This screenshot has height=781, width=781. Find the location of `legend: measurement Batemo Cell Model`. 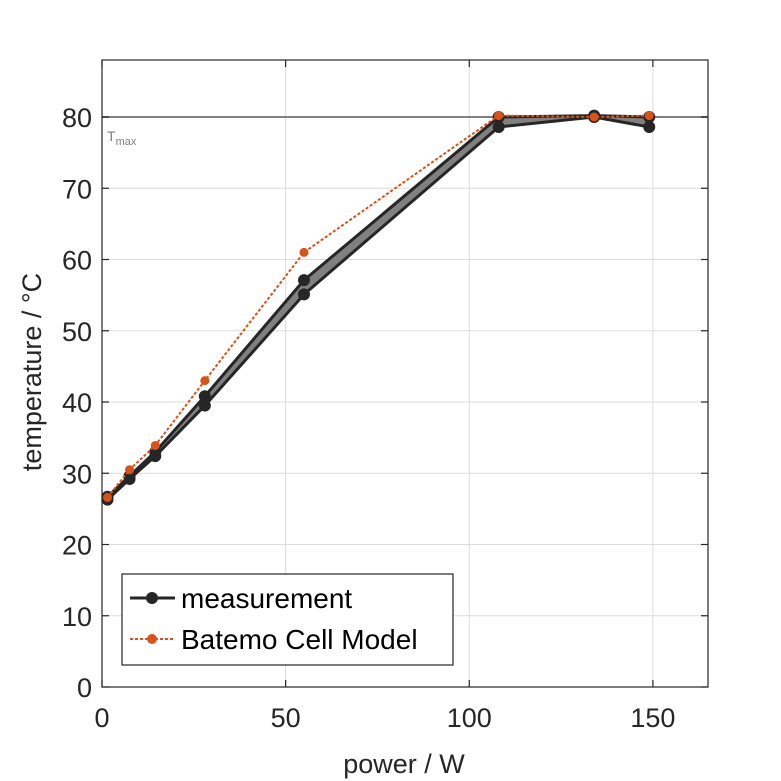

legend: measurement Batemo Cell Model is located at coordinates (287, 619).